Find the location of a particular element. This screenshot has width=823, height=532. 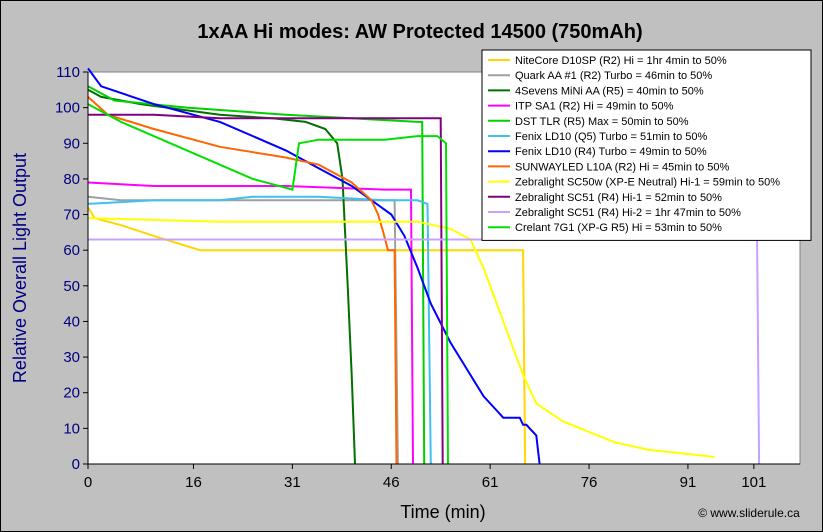

legend-entry: Fenix LD10 (R4) Turbo = 49min to 50% is located at coordinates (611, 152).